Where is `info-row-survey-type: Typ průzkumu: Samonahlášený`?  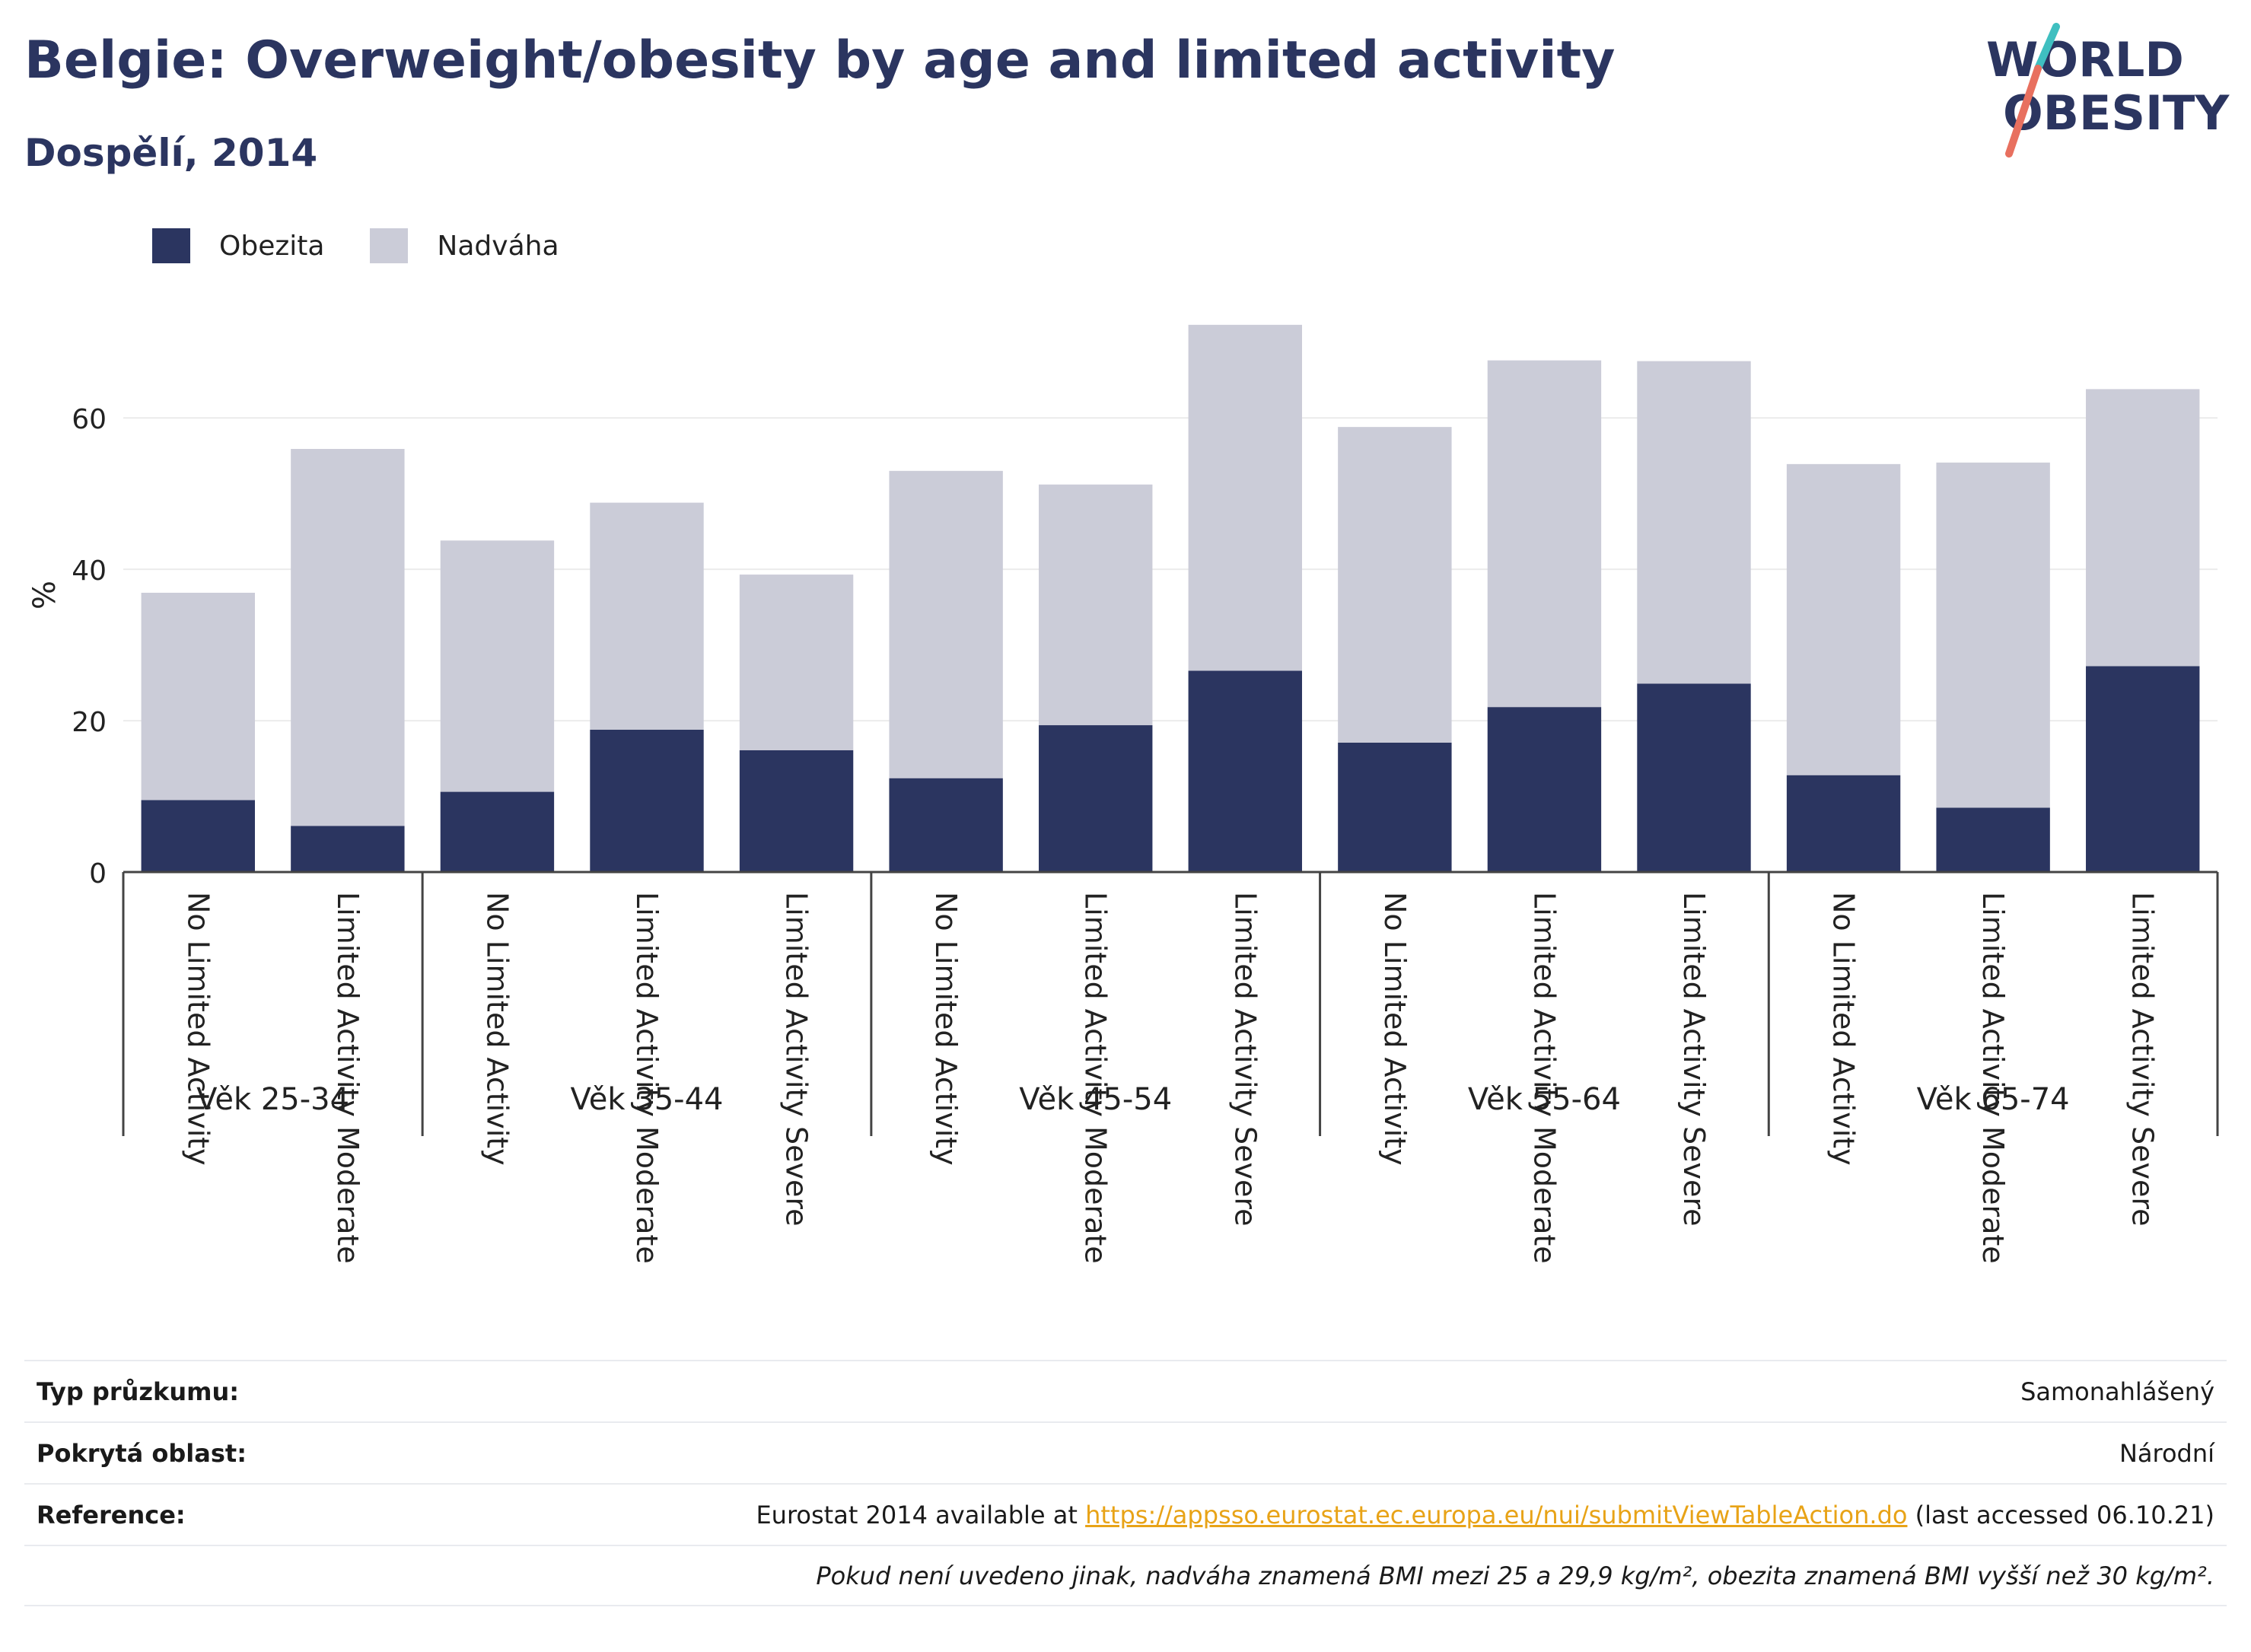 info-row-survey-type: Typ průzkumu: Samonahlášený is located at coordinates (1125, 1390).